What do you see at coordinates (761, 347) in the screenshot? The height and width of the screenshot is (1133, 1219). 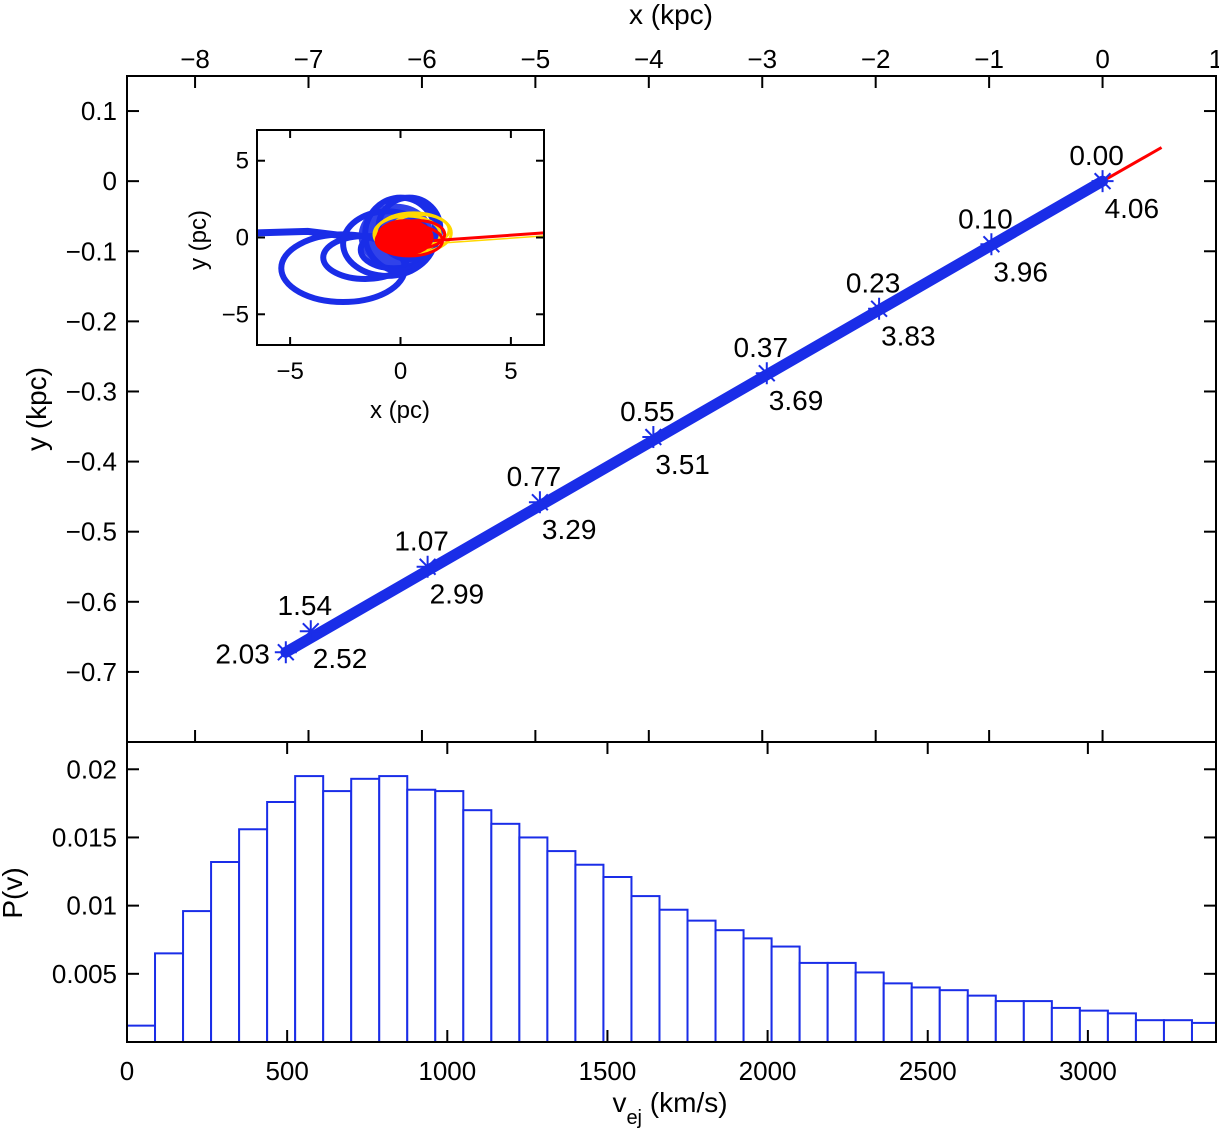 I see `marker-time-label: 0.37` at bounding box center [761, 347].